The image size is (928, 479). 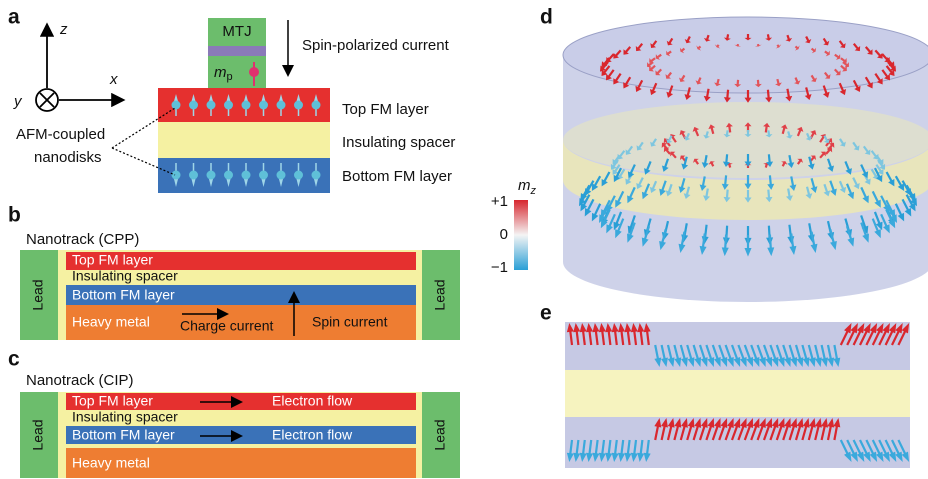 I want to click on axis-label: y, so click(x=18, y=101).